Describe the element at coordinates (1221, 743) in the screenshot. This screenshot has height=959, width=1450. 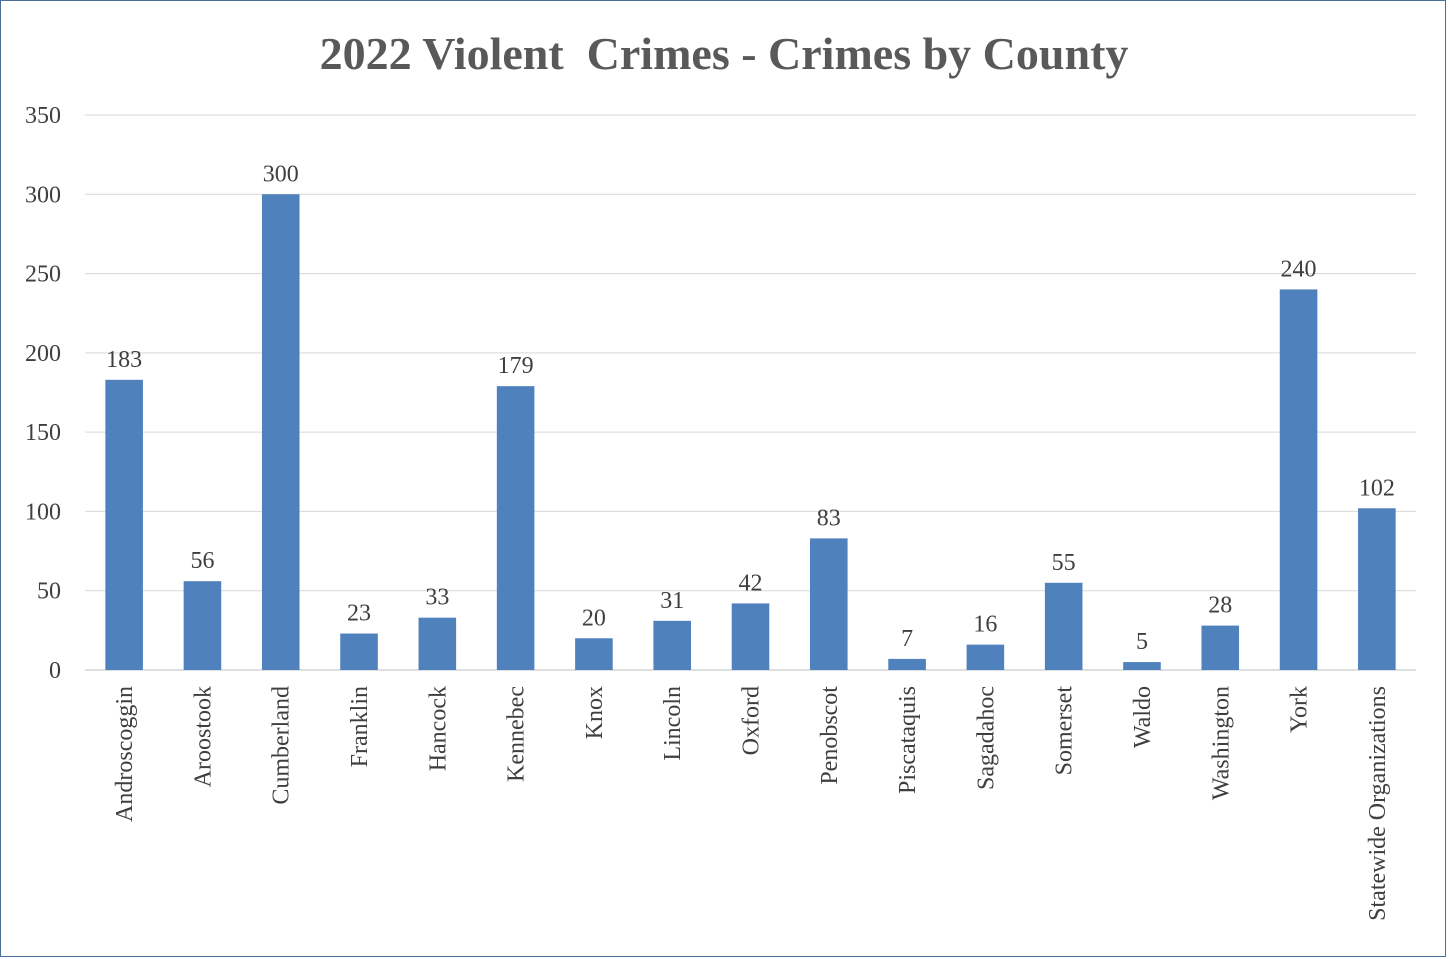
I see `x-tick-label: Washington` at that location.